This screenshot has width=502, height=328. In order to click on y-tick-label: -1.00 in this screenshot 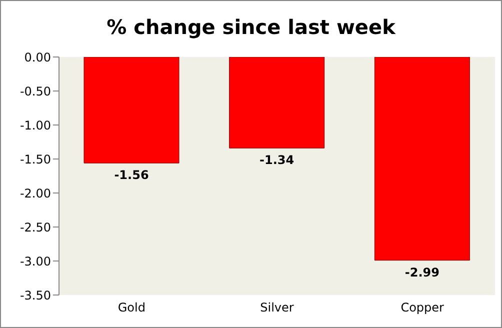, I will do `click(35, 125)`.